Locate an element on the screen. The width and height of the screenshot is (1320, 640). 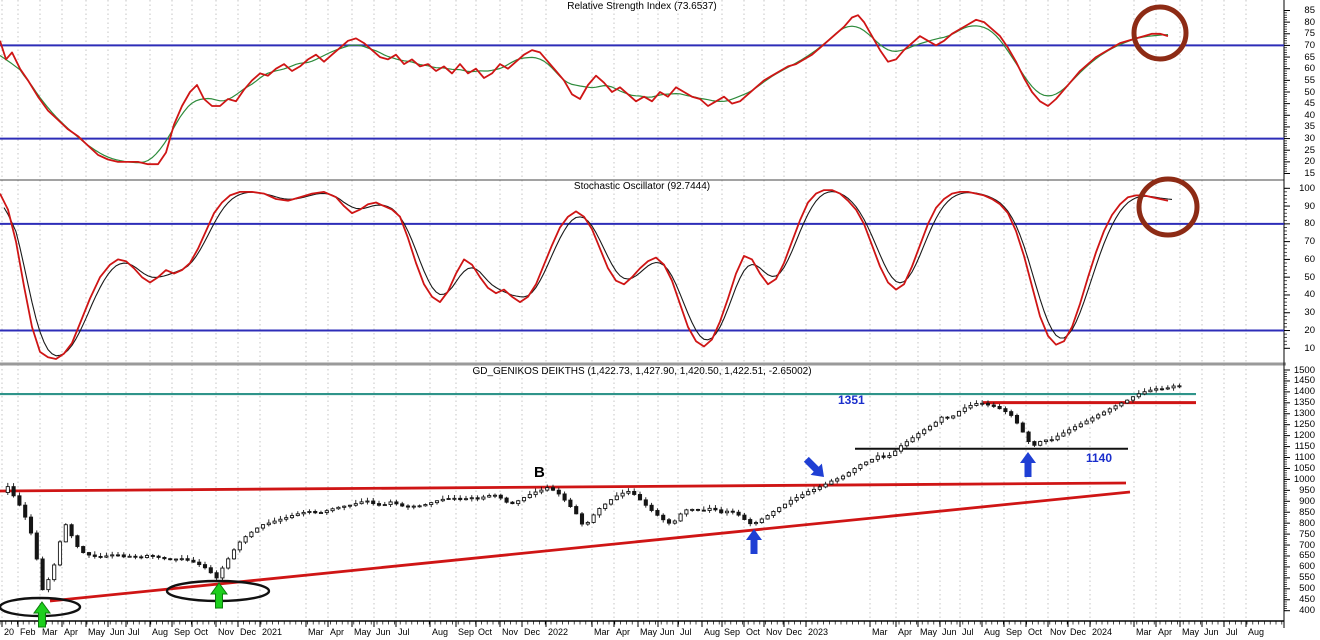
x-axis-month-label: 2022 is located at coordinates (558, 632).